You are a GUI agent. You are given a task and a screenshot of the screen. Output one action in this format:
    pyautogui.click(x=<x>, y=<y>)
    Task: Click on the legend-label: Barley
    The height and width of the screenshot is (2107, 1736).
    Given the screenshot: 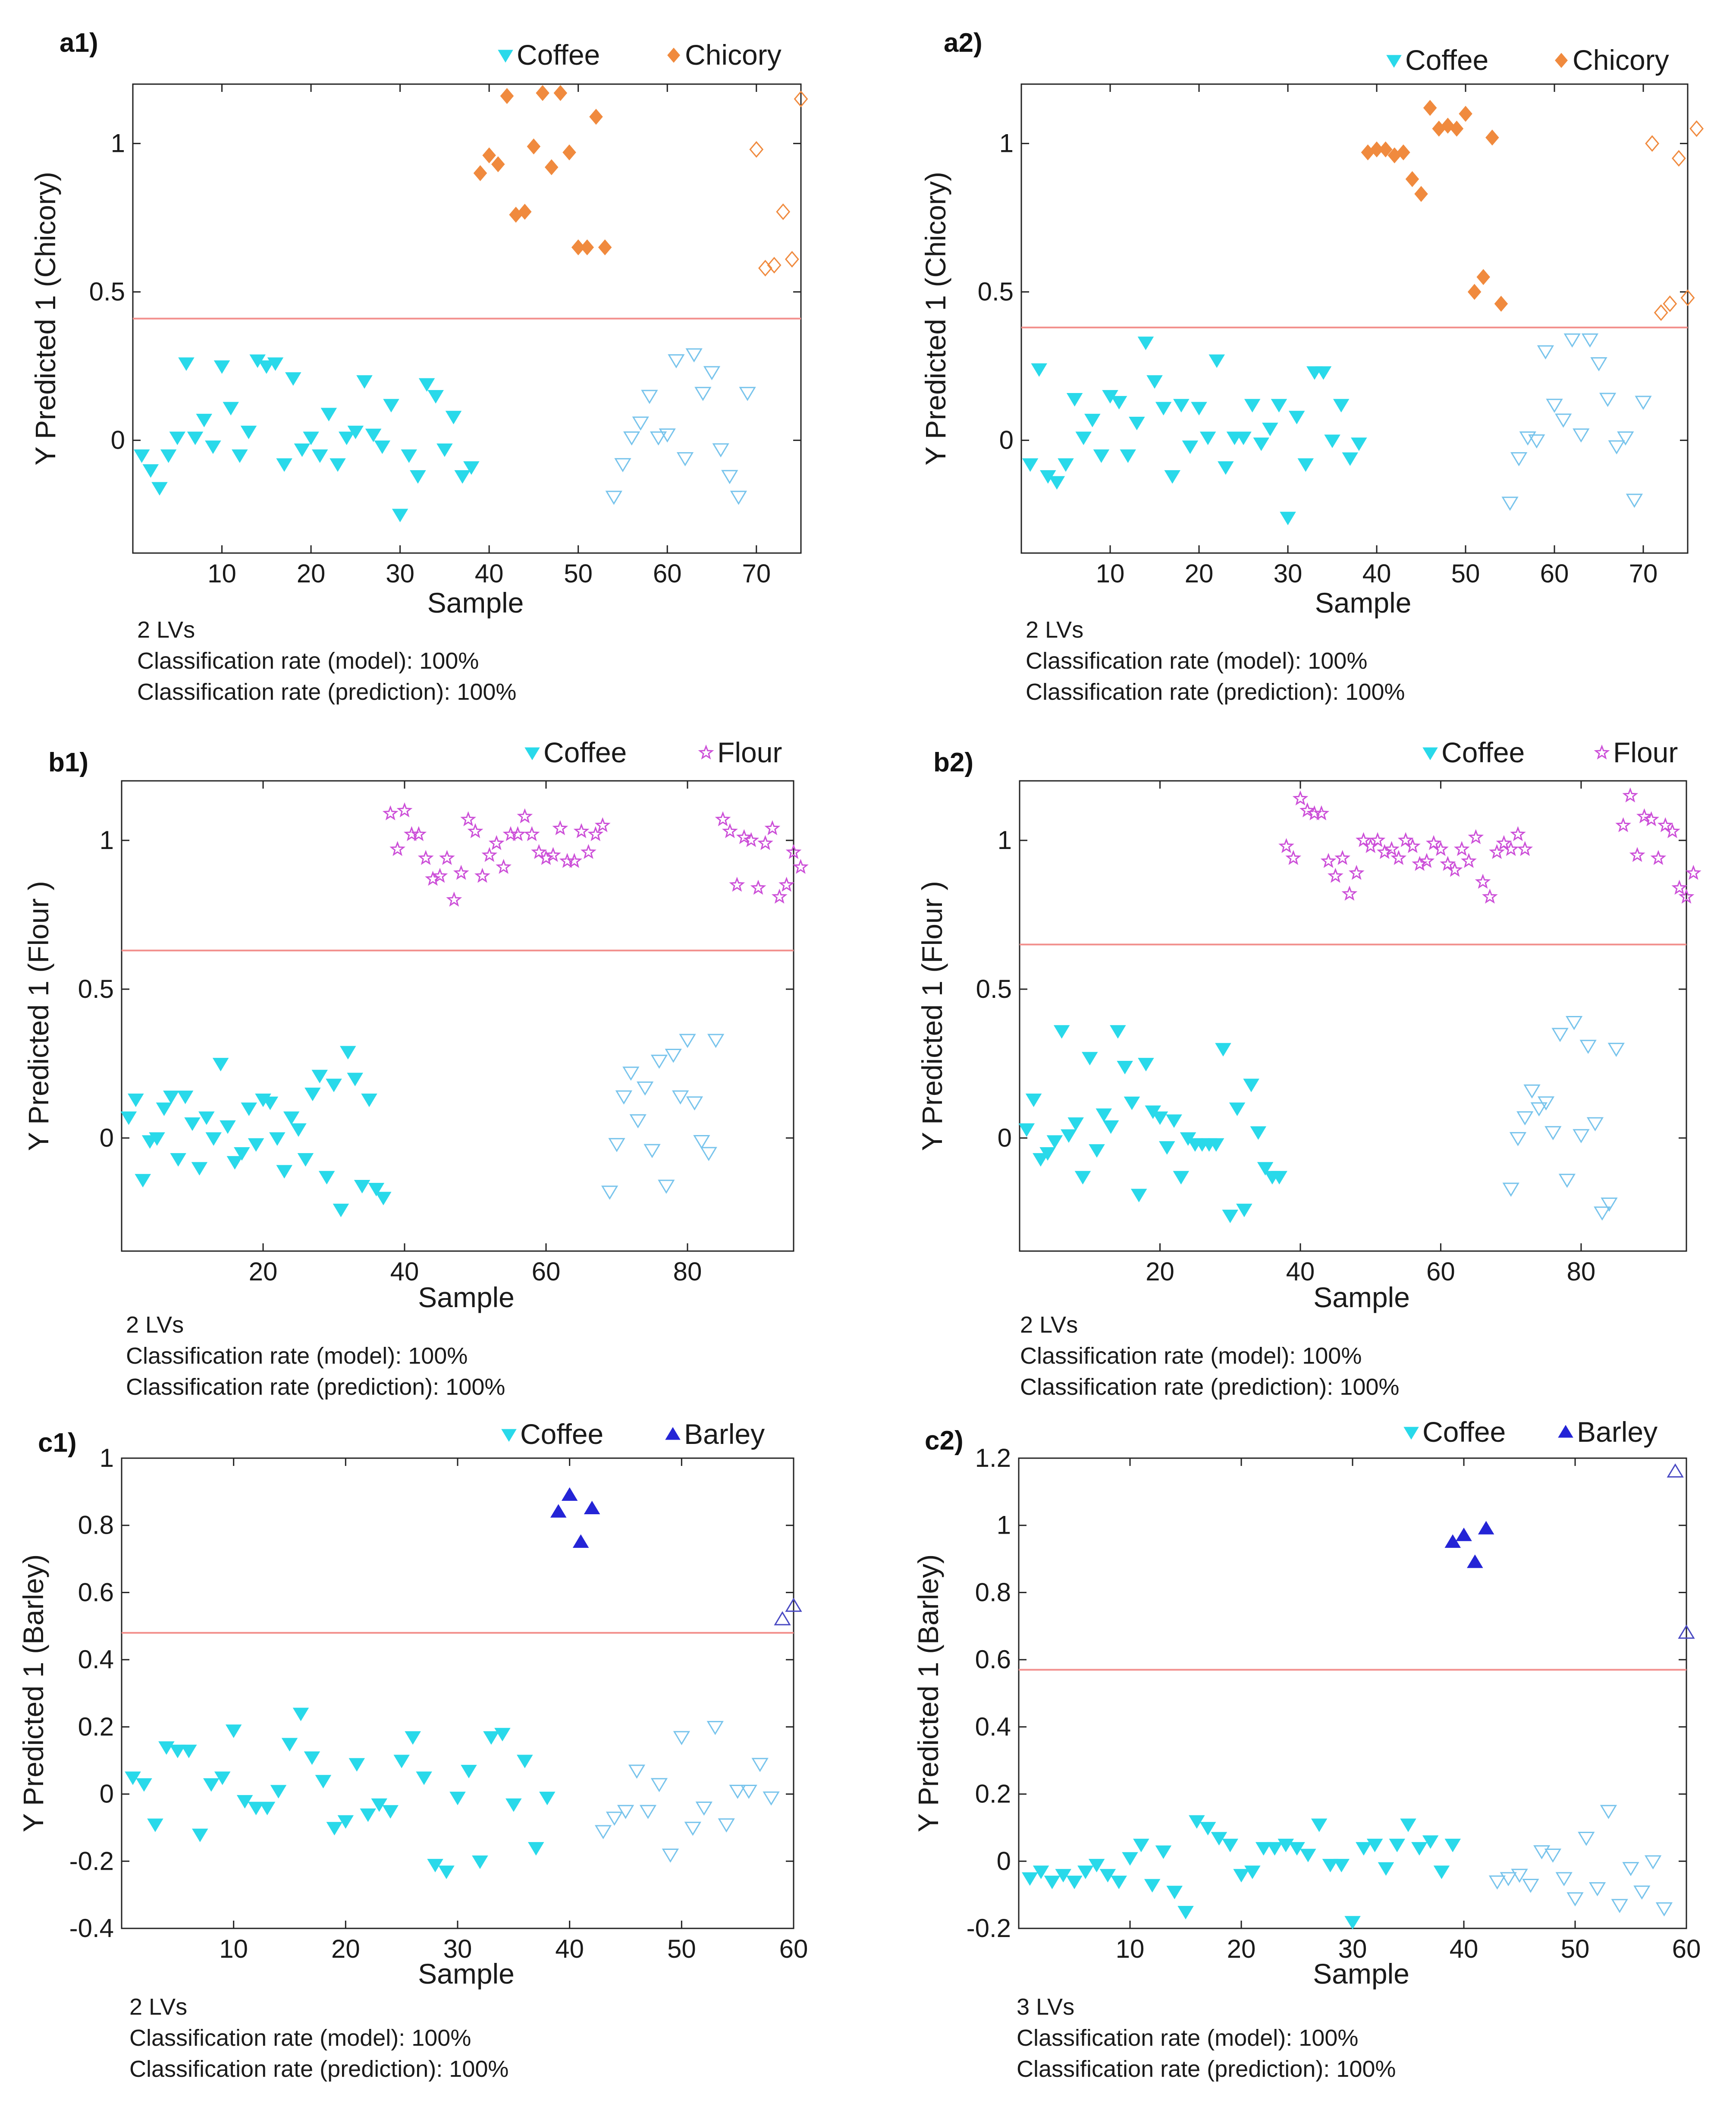 What is the action you would take?
    pyautogui.click(x=724, y=1434)
    